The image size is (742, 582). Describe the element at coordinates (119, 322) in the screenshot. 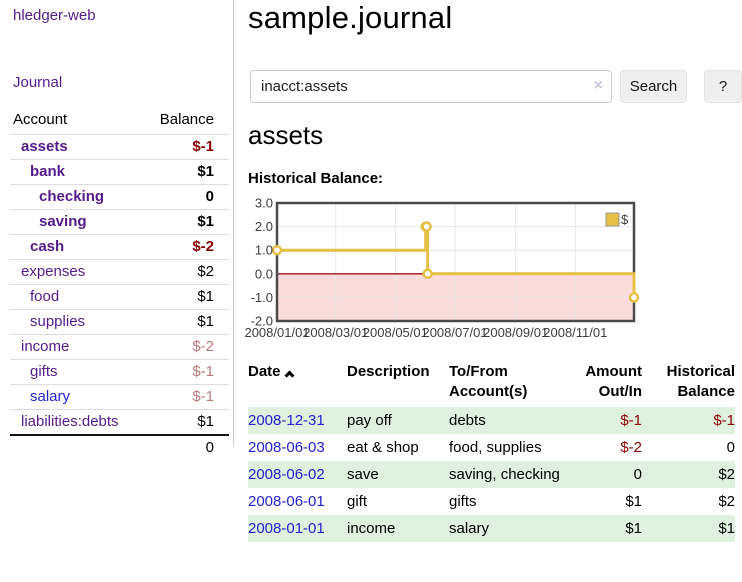

I see `account-row: supplies $1` at that location.